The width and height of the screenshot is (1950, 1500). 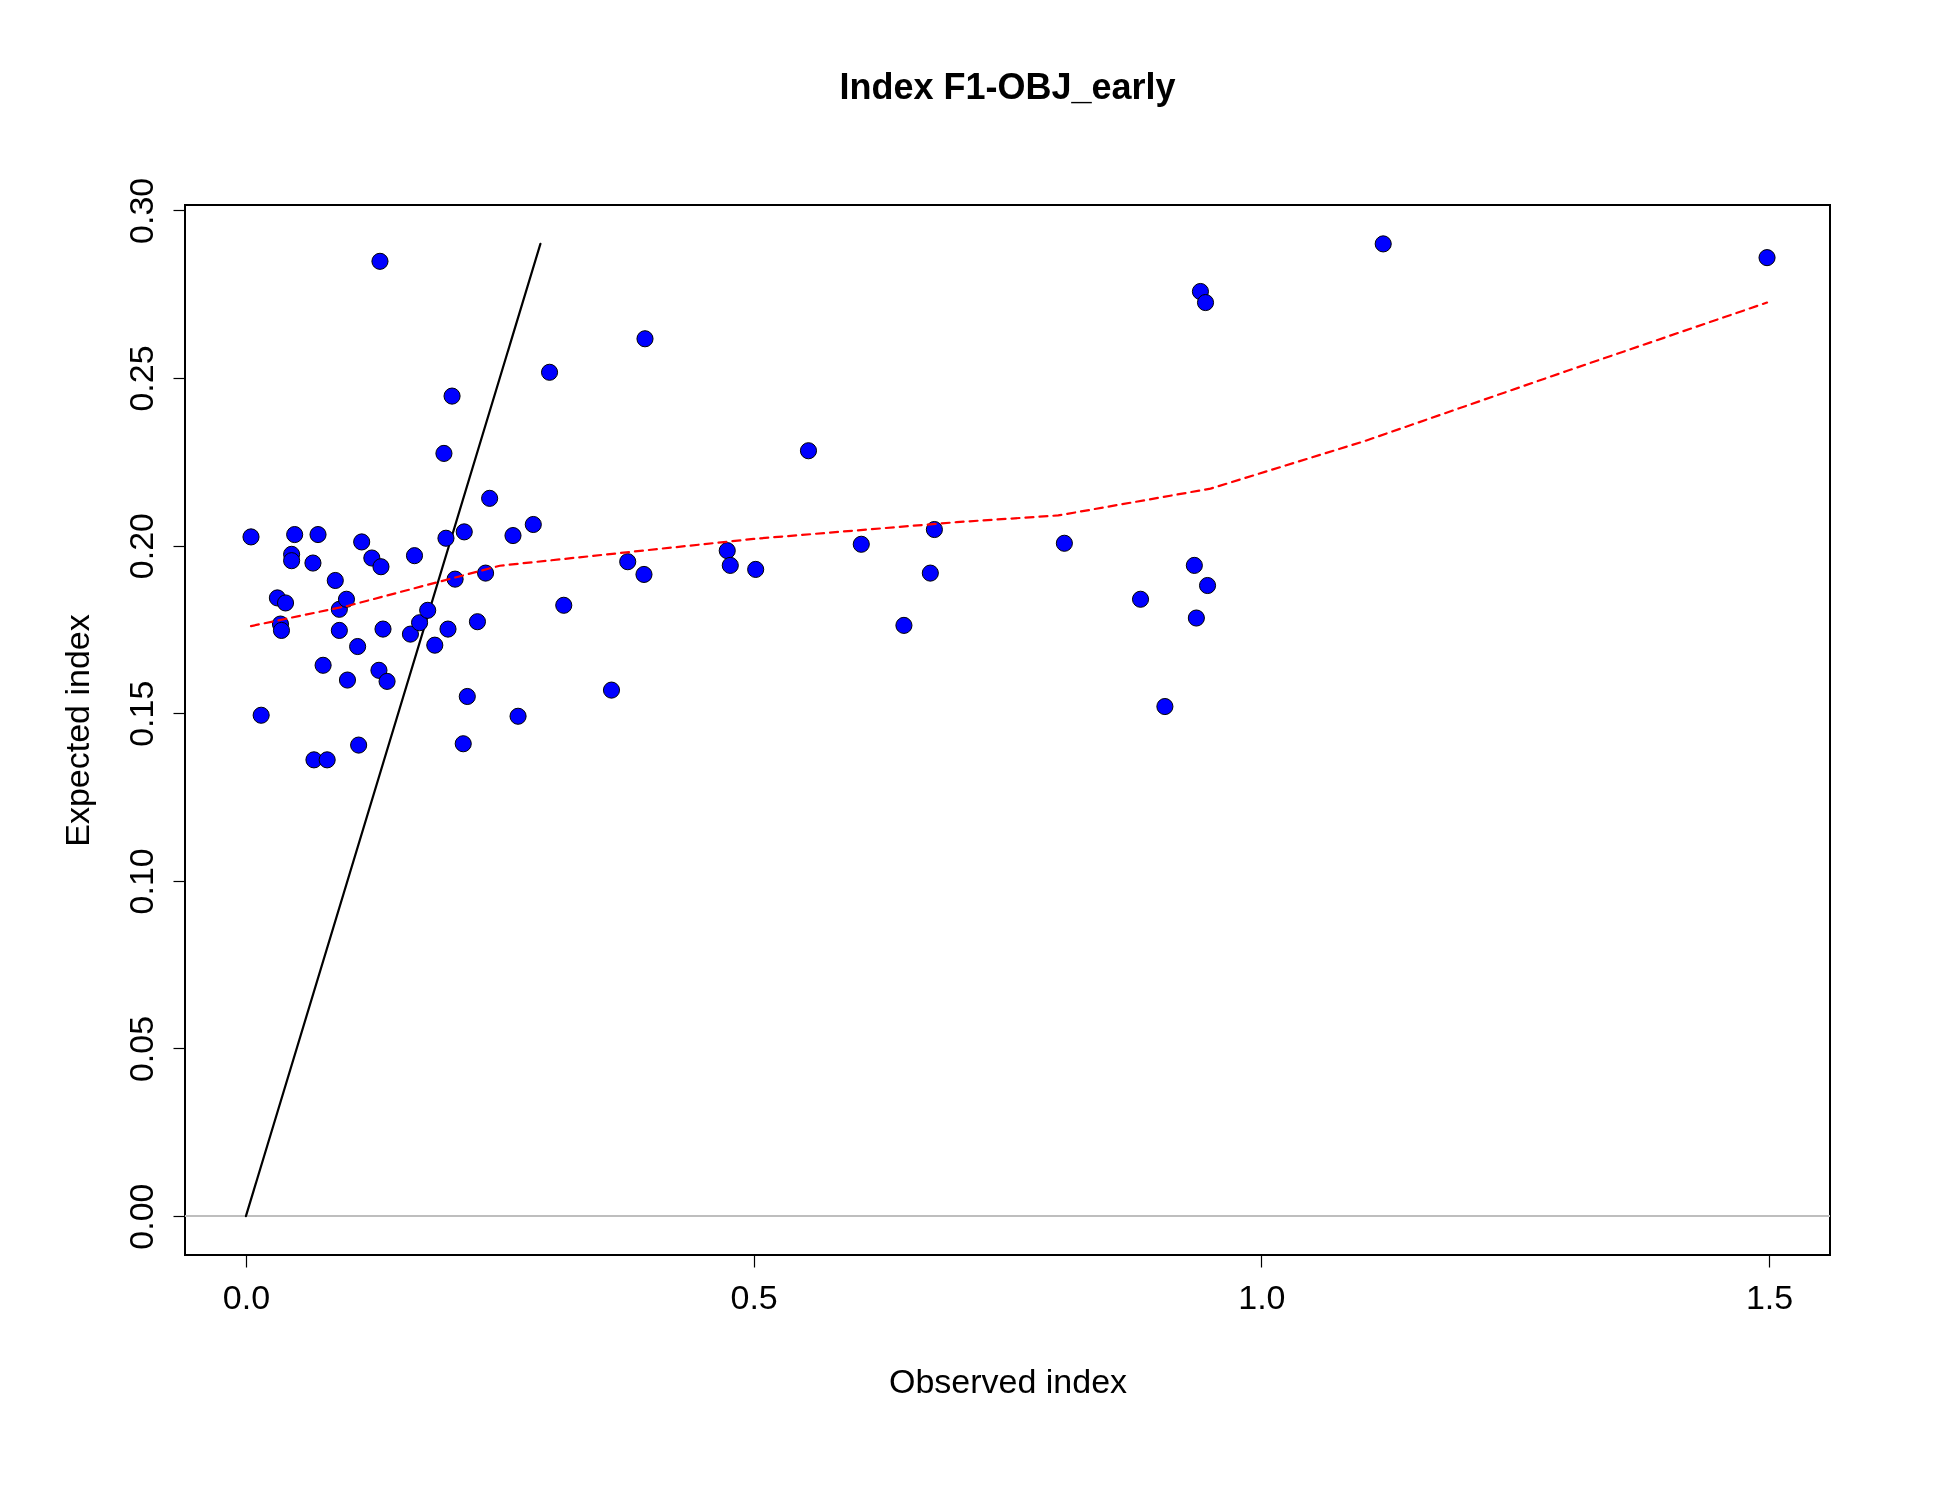 What do you see at coordinates (1007, 87) in the screenshot?
I see `chart-title: Index F1-OBJ_early` at bounding box center [1007, 87].